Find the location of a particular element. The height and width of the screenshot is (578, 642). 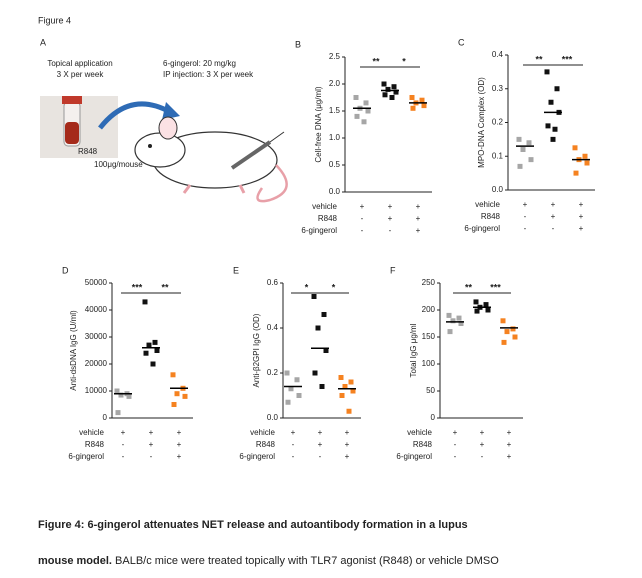

panel-a-text: 3 X per week is located at coordinates (81, 74).